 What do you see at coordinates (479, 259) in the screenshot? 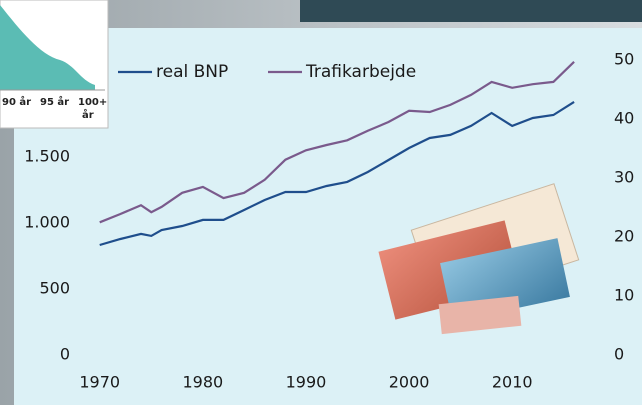
I see `banknotes` at bounding box center [479, 259].